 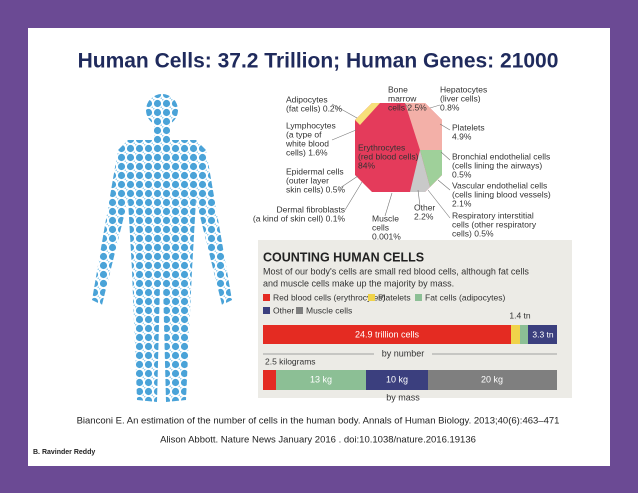 What do you see at coordinates (402, 98) in the screenshot?
I see `pie-label: marrow` at bounding box center [402, 98].